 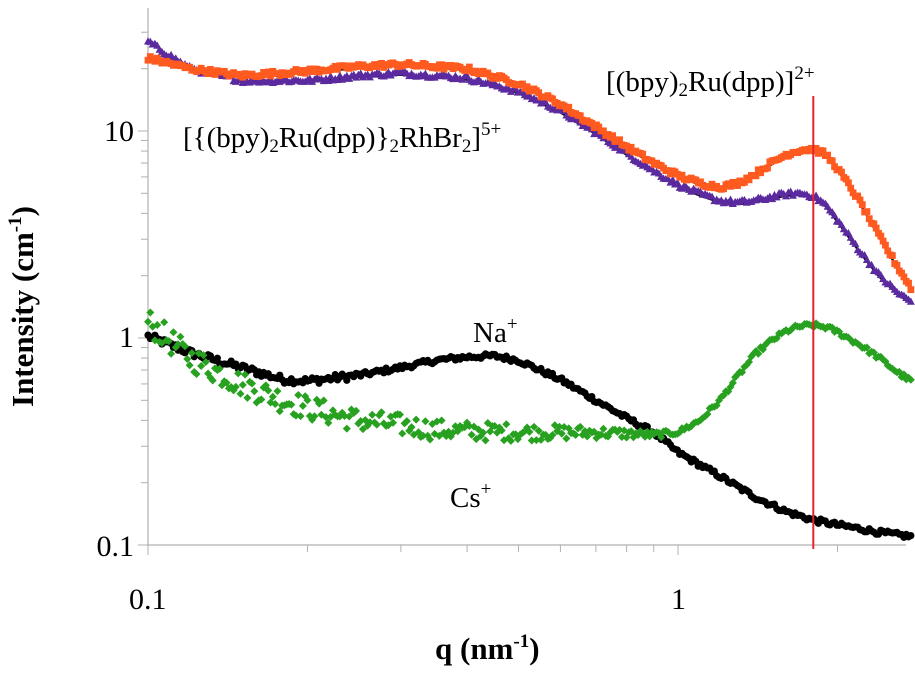 I want to click on y-axis-title: Intensity (cm-1), so click(x=22, y=306).